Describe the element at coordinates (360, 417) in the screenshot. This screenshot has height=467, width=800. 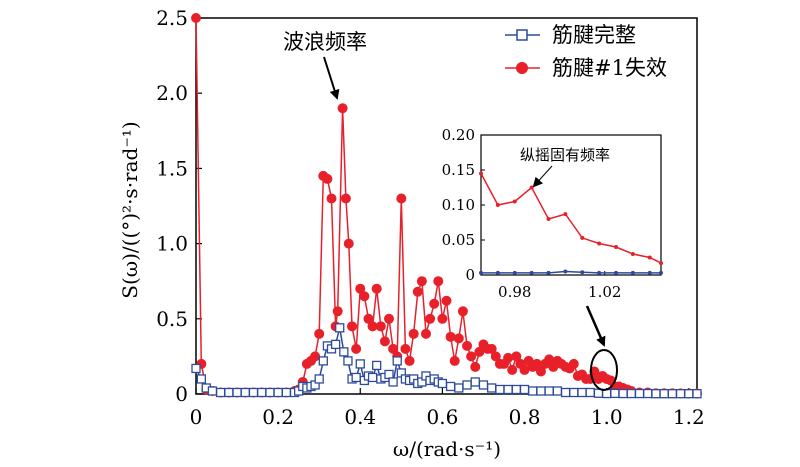
I see `main-x-tick-label: 0.4` at that location.